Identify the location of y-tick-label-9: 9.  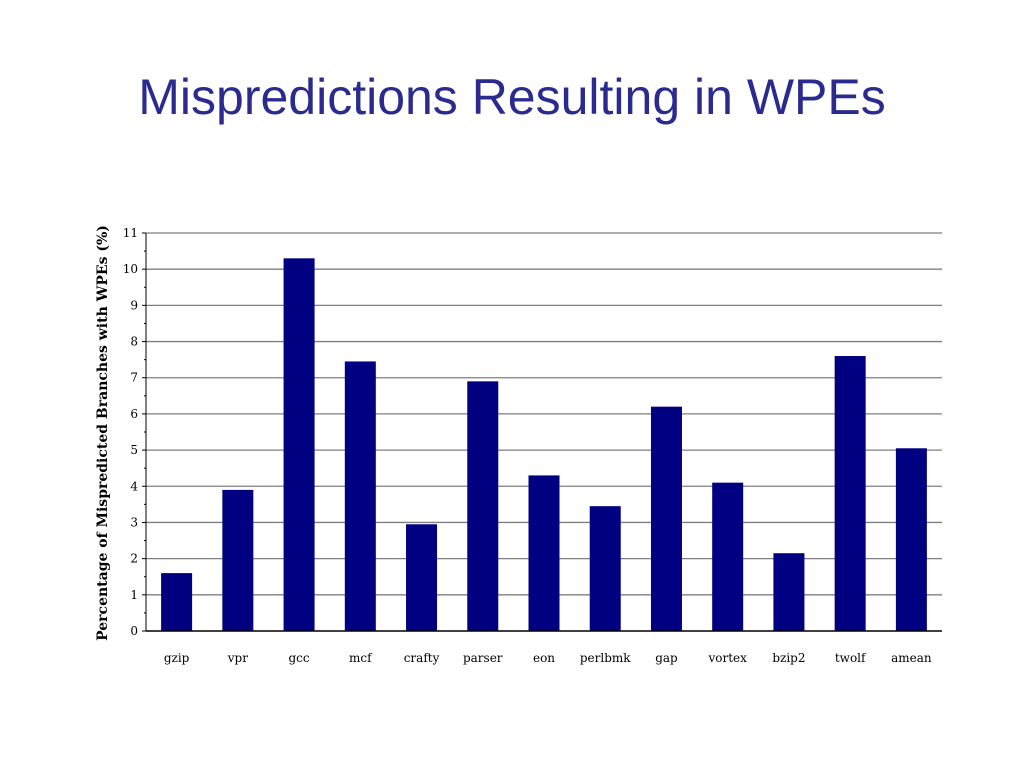
(134, 305).